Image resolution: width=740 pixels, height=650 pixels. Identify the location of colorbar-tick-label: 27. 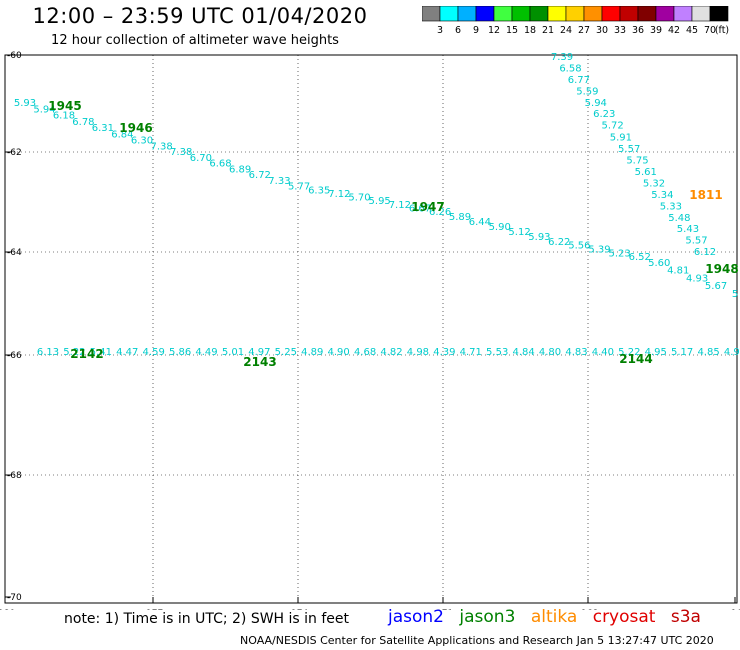
(584, 30).